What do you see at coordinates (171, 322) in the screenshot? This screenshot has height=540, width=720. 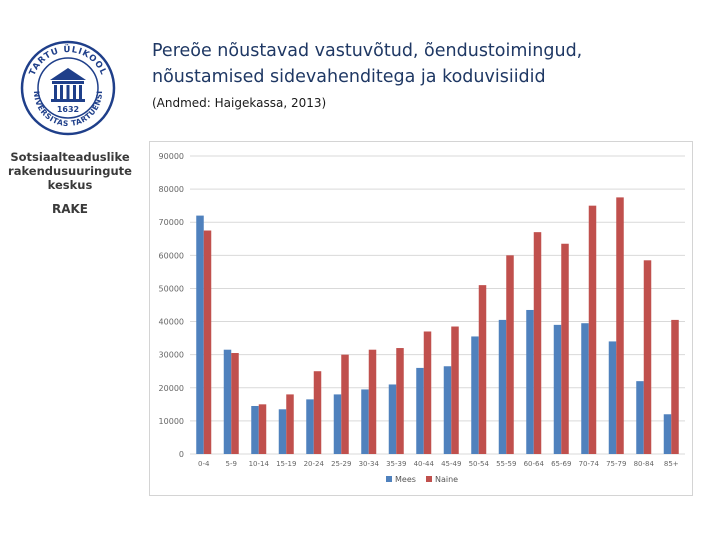 I see `y-tick-label: 40000` at bounding box center [171, 322].